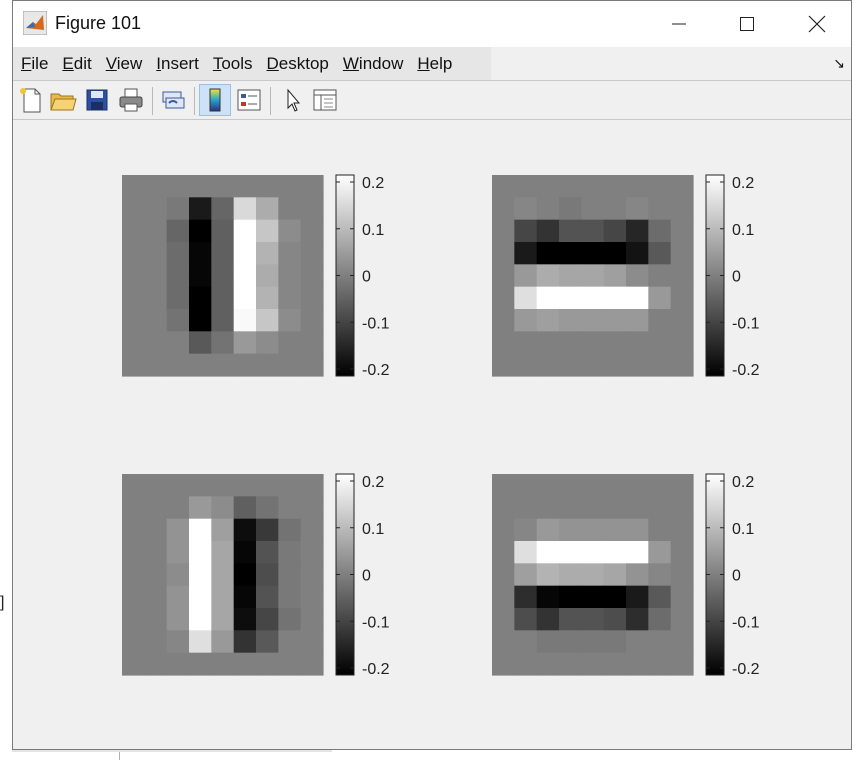 This screenshot has height=760, width=862. Describe the element at coordinates (366, 277) in the screenshot. I see `colorbar-tick-label: 0` at that location.